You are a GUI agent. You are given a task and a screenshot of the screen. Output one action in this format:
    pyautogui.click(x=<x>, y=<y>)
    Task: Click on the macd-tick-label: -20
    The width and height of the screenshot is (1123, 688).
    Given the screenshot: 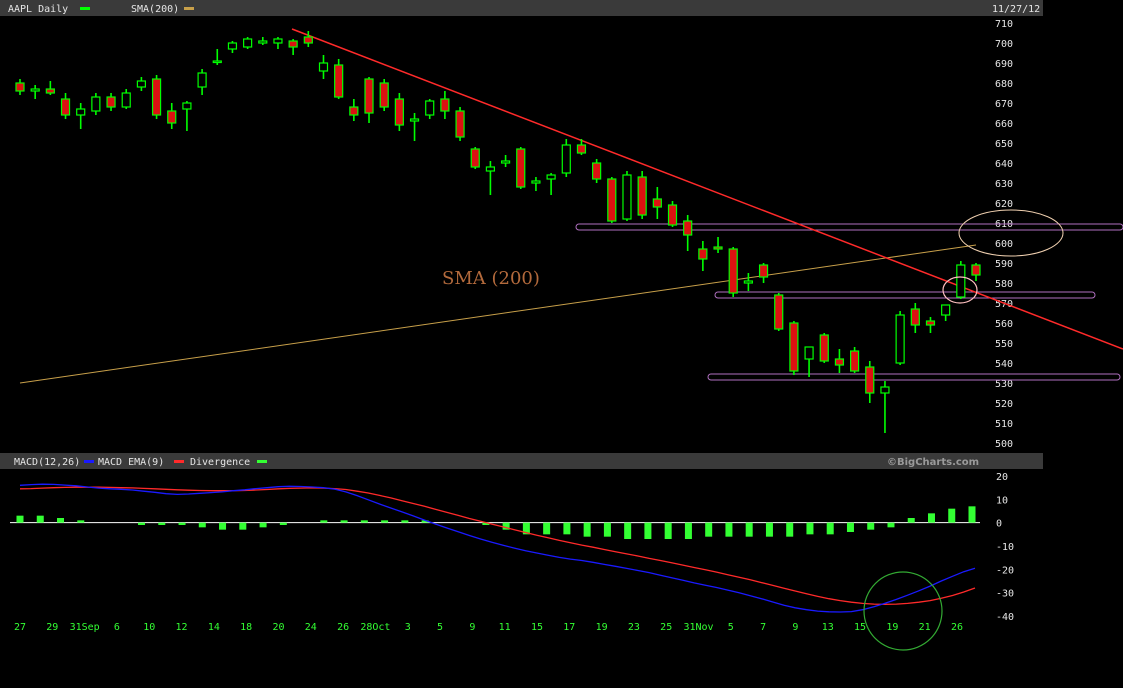 What is the action you would take?
    pyautogui.click(x=1005, y=570)
    